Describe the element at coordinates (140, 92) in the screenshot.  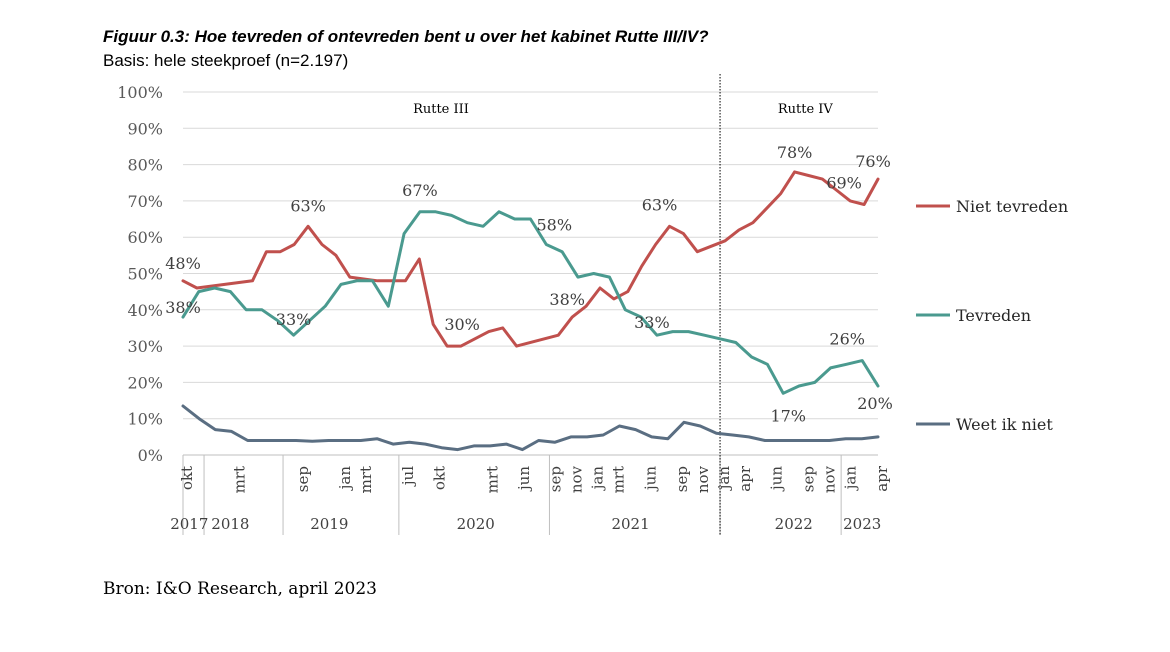
I see `y-tick-label: 100%` at that location.